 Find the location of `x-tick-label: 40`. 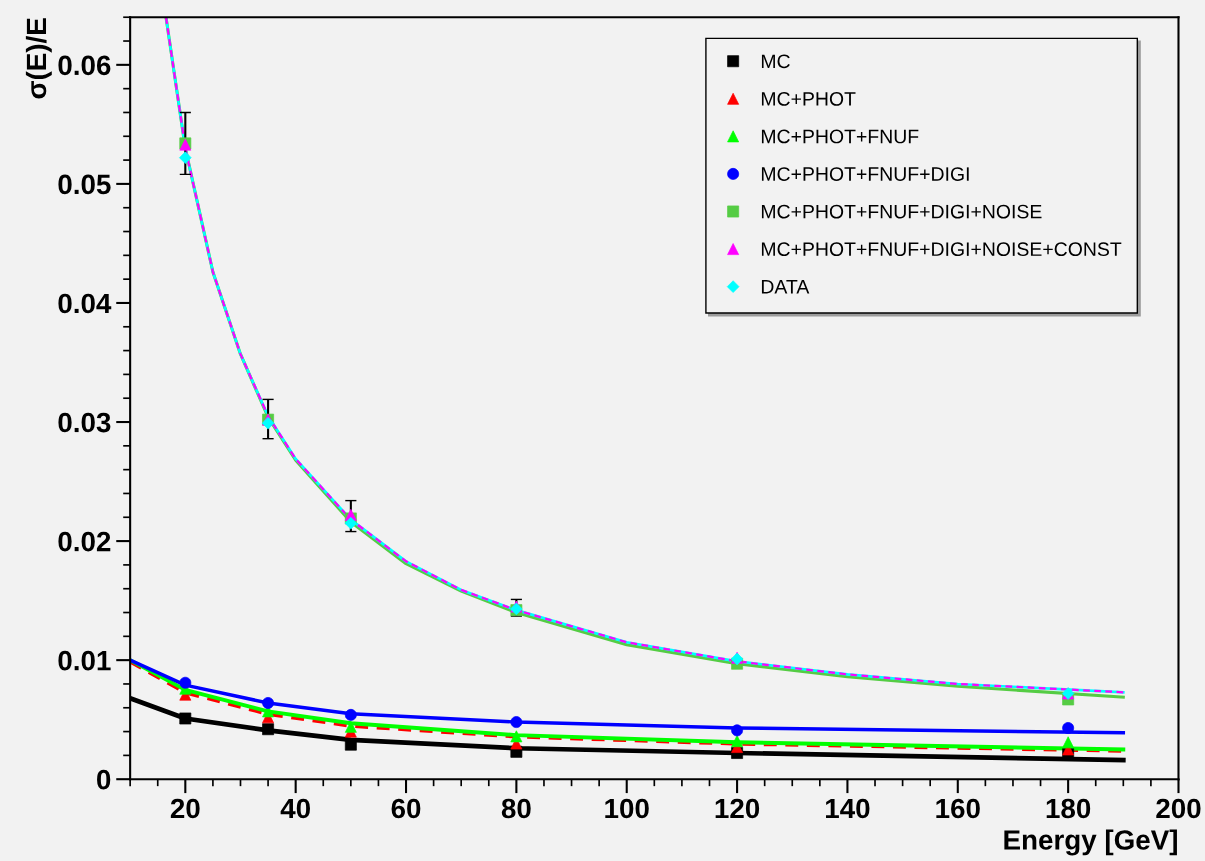

x-tick-label: 40 is located at coordinates (295, 808).